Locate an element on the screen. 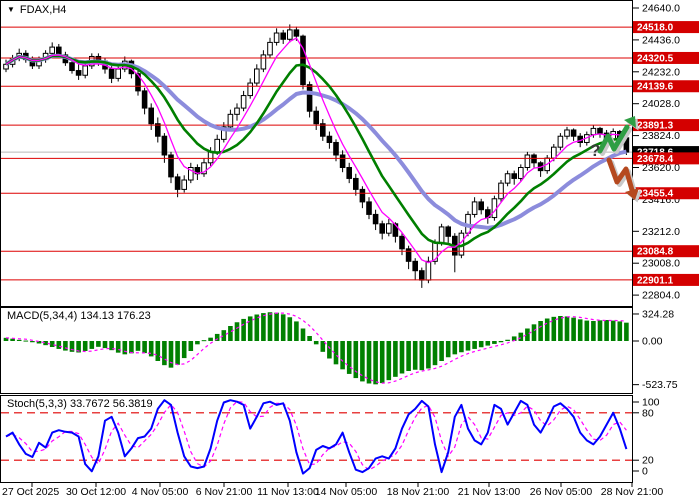 This screenshot has width=700, height=500. axis-label: 24640.0 is located at coordinates (661, 9).